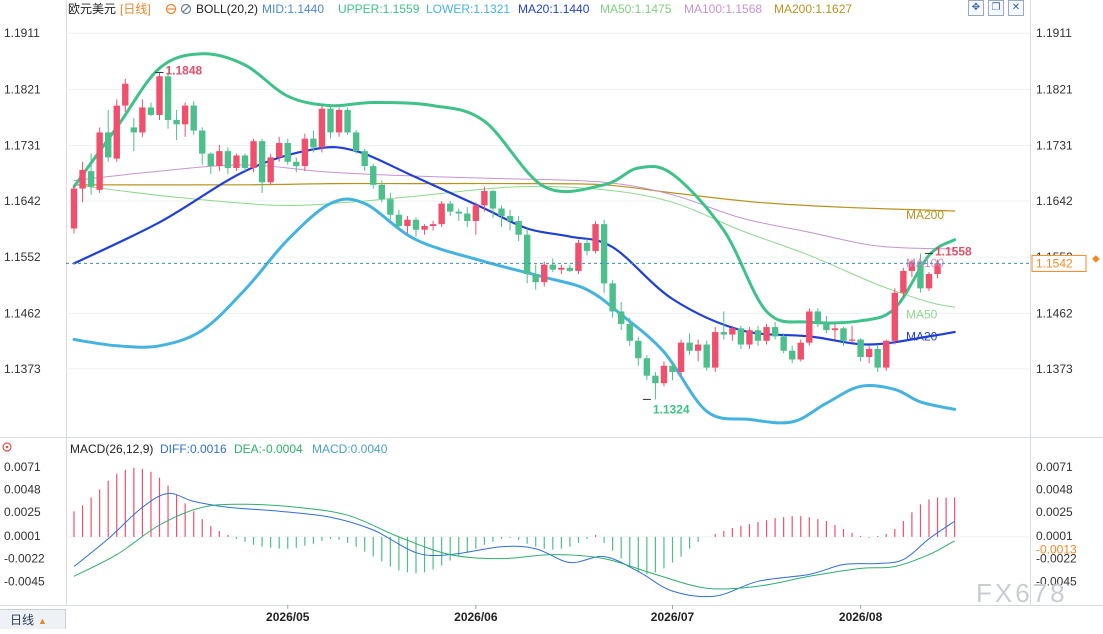  What do you see at coordinates (42, 621) in the screenshot?
I see `triangle-up-icon: ▲` at bounding box center [42, 621].